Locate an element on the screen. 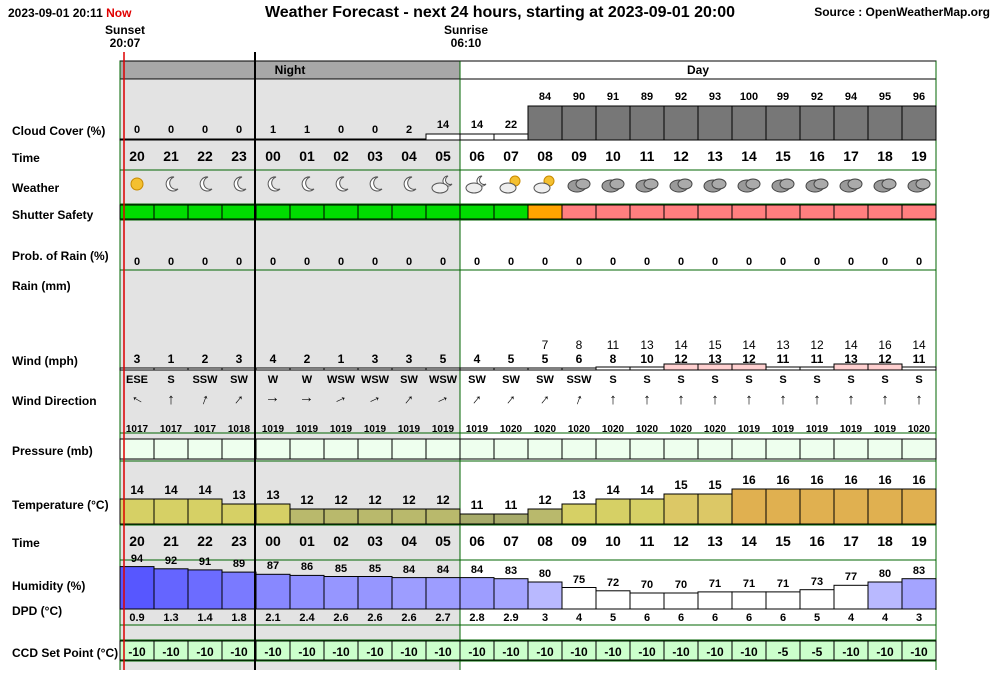 The width and height of the screenshot is (1000, 680). hour-label: 00 is located at coordinates (273, 156).